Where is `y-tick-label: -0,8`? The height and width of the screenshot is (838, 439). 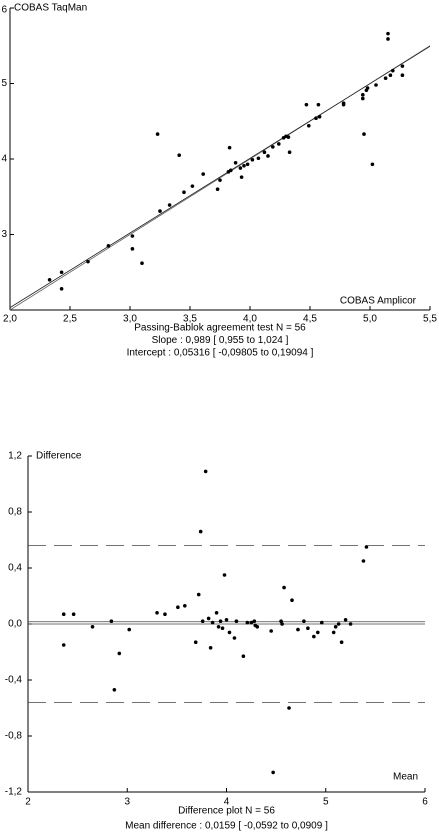 y-tick-label: -0,8 is located at coordinates (14, 736).